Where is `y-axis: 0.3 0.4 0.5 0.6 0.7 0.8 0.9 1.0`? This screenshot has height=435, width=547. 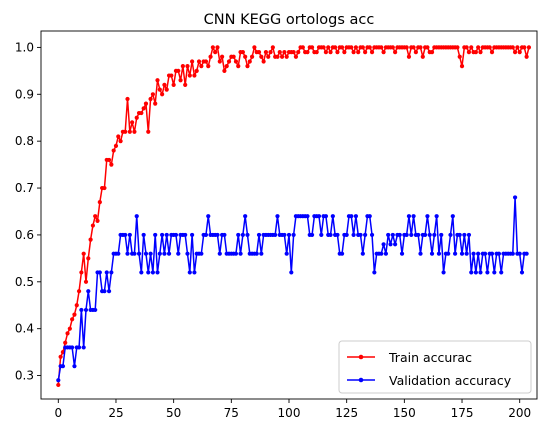
y-axis: 0.3 0.4 0.5 0.6 0.7 0.8 0.9 1.0 is located at coordinates (28, 211).